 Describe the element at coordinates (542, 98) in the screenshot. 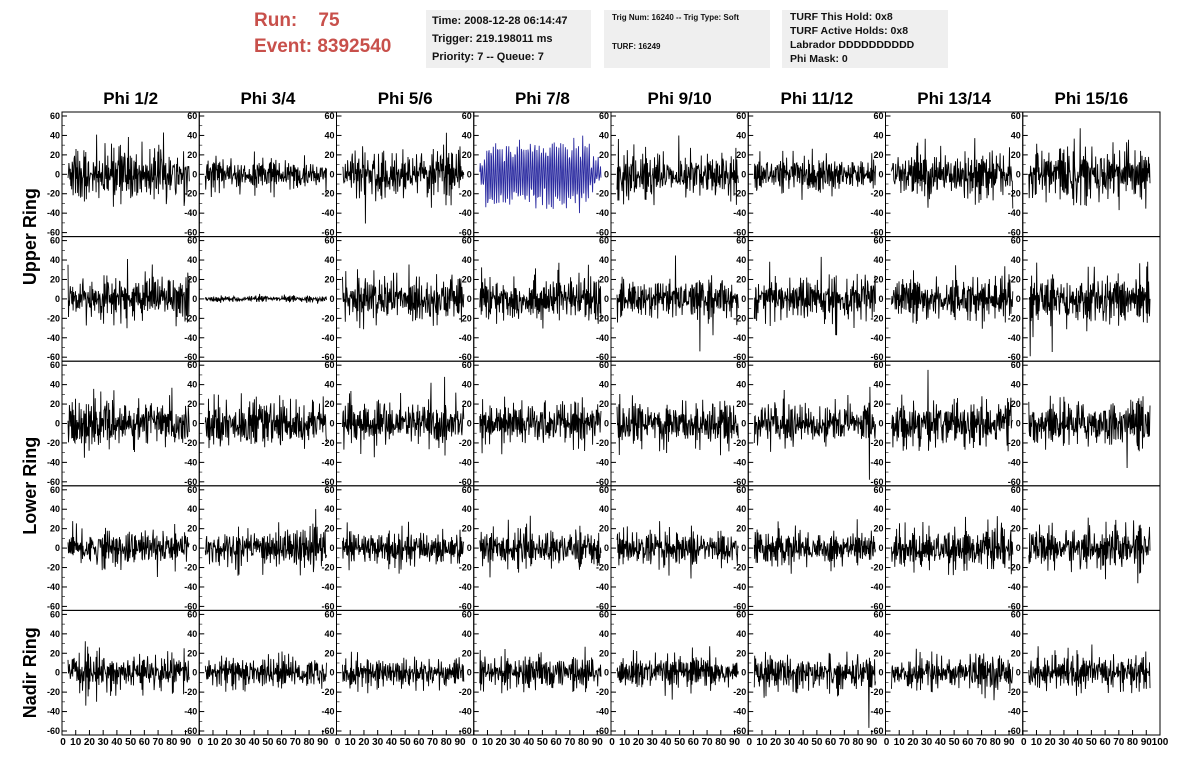

I see `column-header-4: Phi 7/8` at that location.